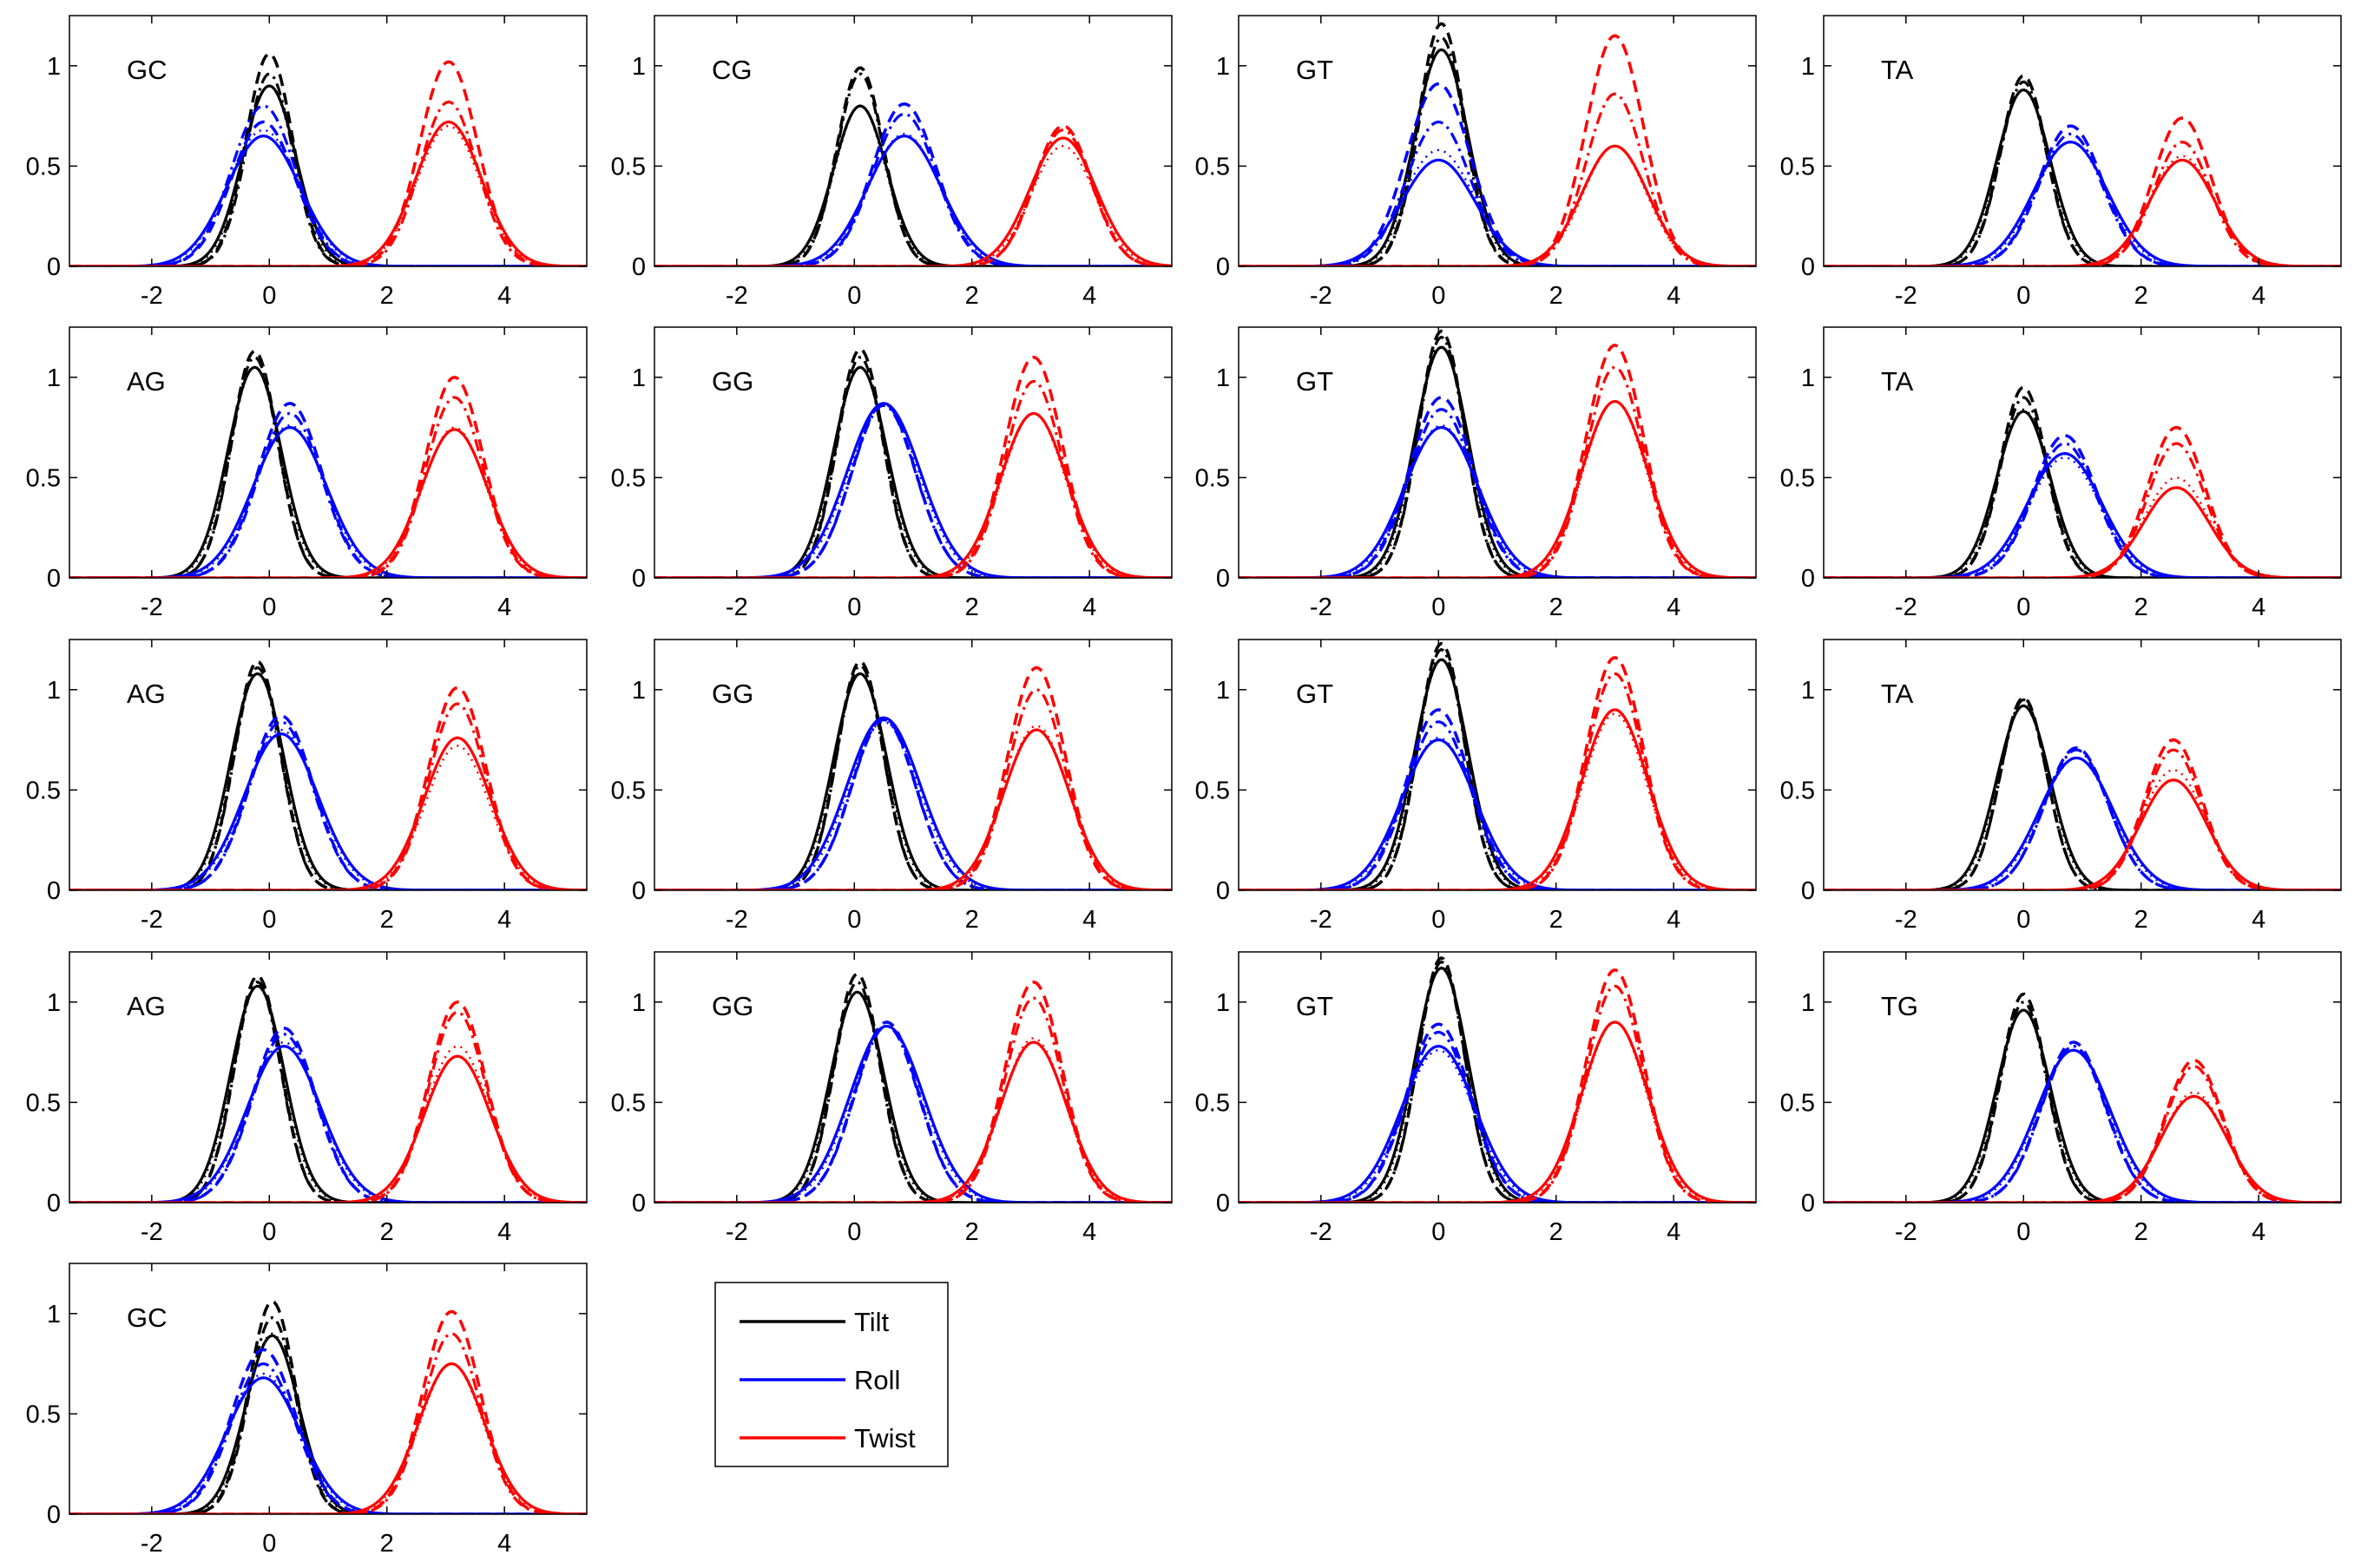 This screenshot has height=1568, width=2354. What do you see at coordinates (1900, 1006) in the screenshot?
I see `panel-title: TG` at bounding box center [1900, 1006].